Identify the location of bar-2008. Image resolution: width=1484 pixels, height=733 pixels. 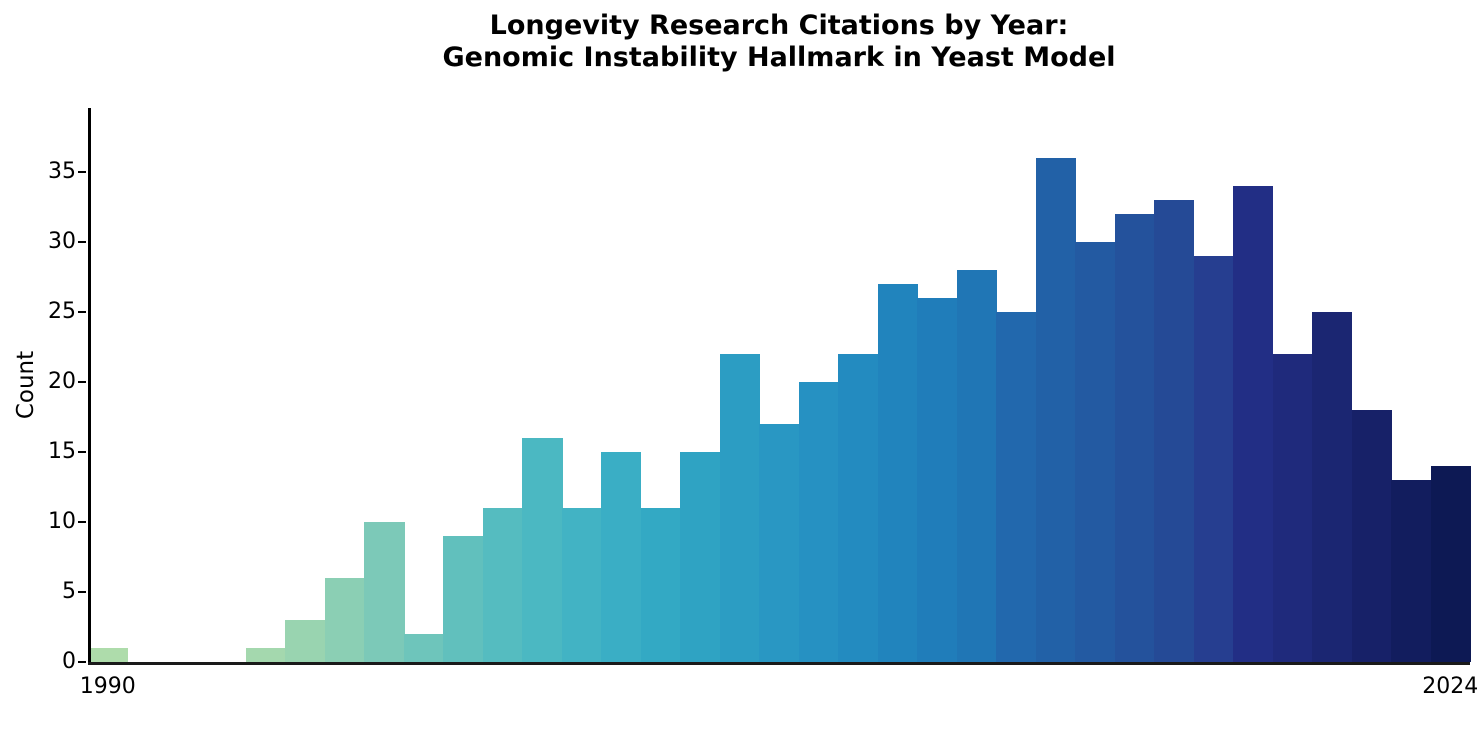
(818, 522).